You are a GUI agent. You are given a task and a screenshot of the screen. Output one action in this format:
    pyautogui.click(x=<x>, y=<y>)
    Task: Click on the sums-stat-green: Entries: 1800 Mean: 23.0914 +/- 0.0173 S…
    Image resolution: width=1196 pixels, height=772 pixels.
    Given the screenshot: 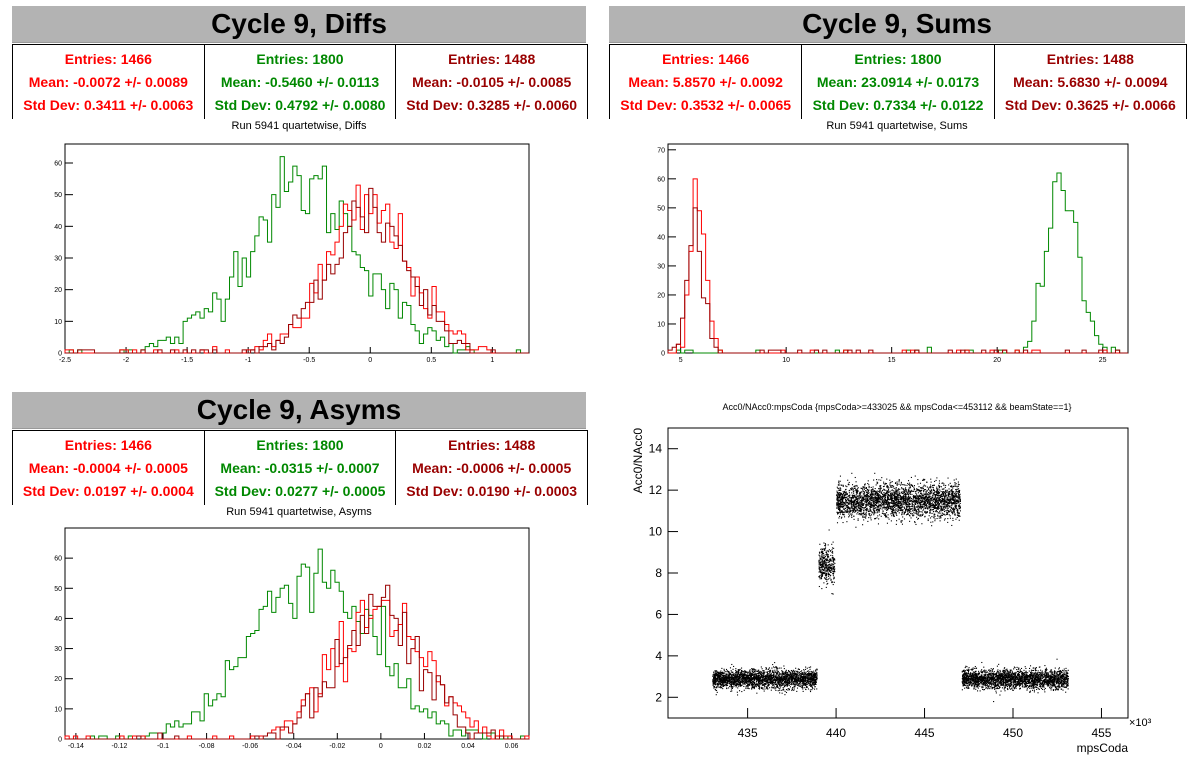 What is the action you would take?
    pyautogui.click(x=898, y=82)
    